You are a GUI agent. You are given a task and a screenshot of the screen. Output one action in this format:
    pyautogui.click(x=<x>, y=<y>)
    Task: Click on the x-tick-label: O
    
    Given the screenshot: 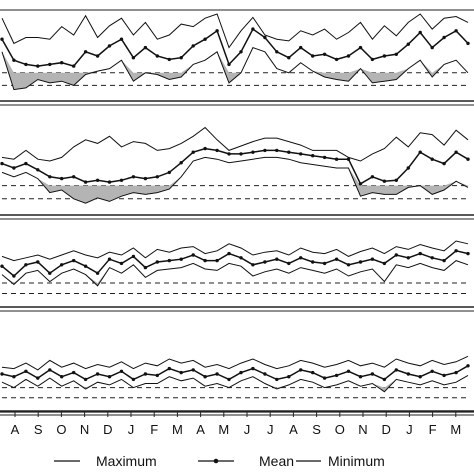 What is the action you would take?
    pyautogui.click(x=340, y=429)
    